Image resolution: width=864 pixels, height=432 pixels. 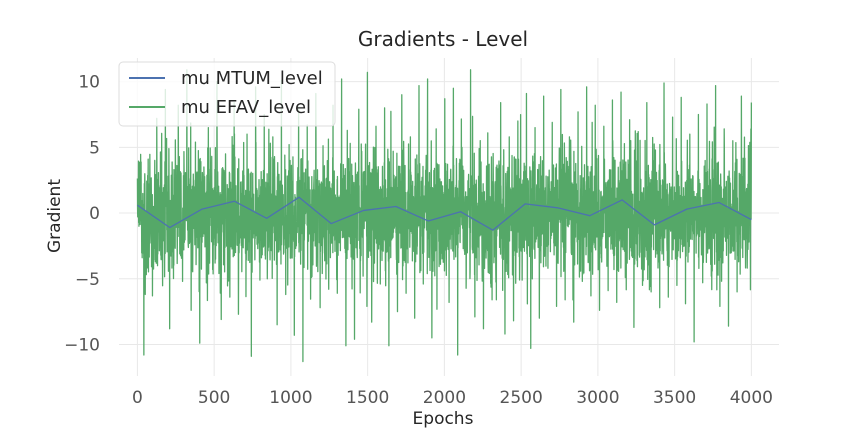 I want to click on y-tick-label: 0, so click(x=94, y=214).